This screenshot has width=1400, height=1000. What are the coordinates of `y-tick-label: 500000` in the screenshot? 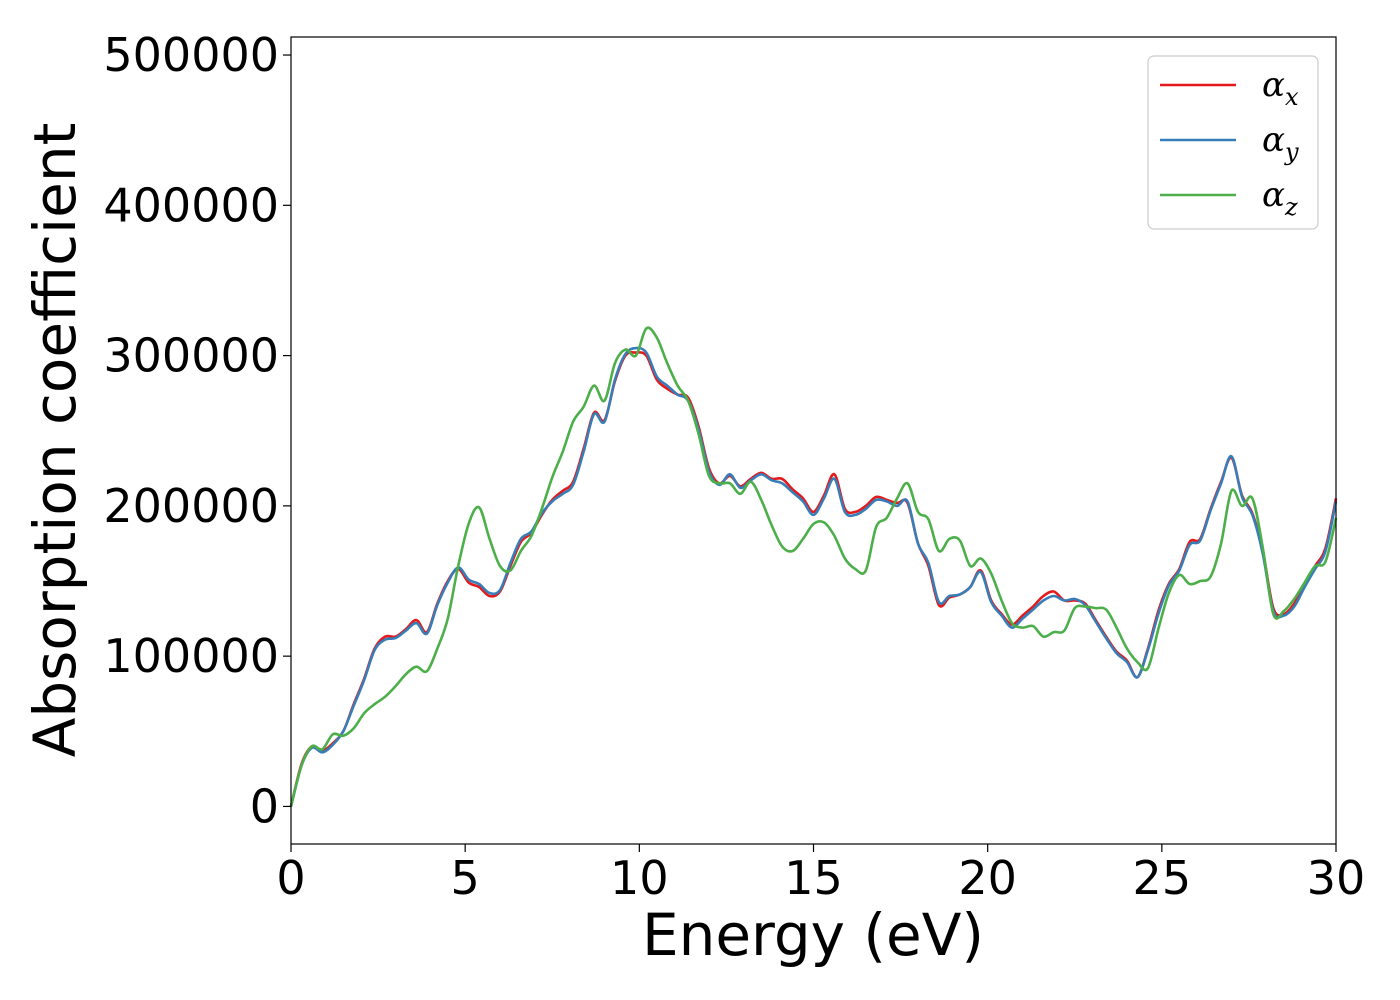 It's located at (191, 55).